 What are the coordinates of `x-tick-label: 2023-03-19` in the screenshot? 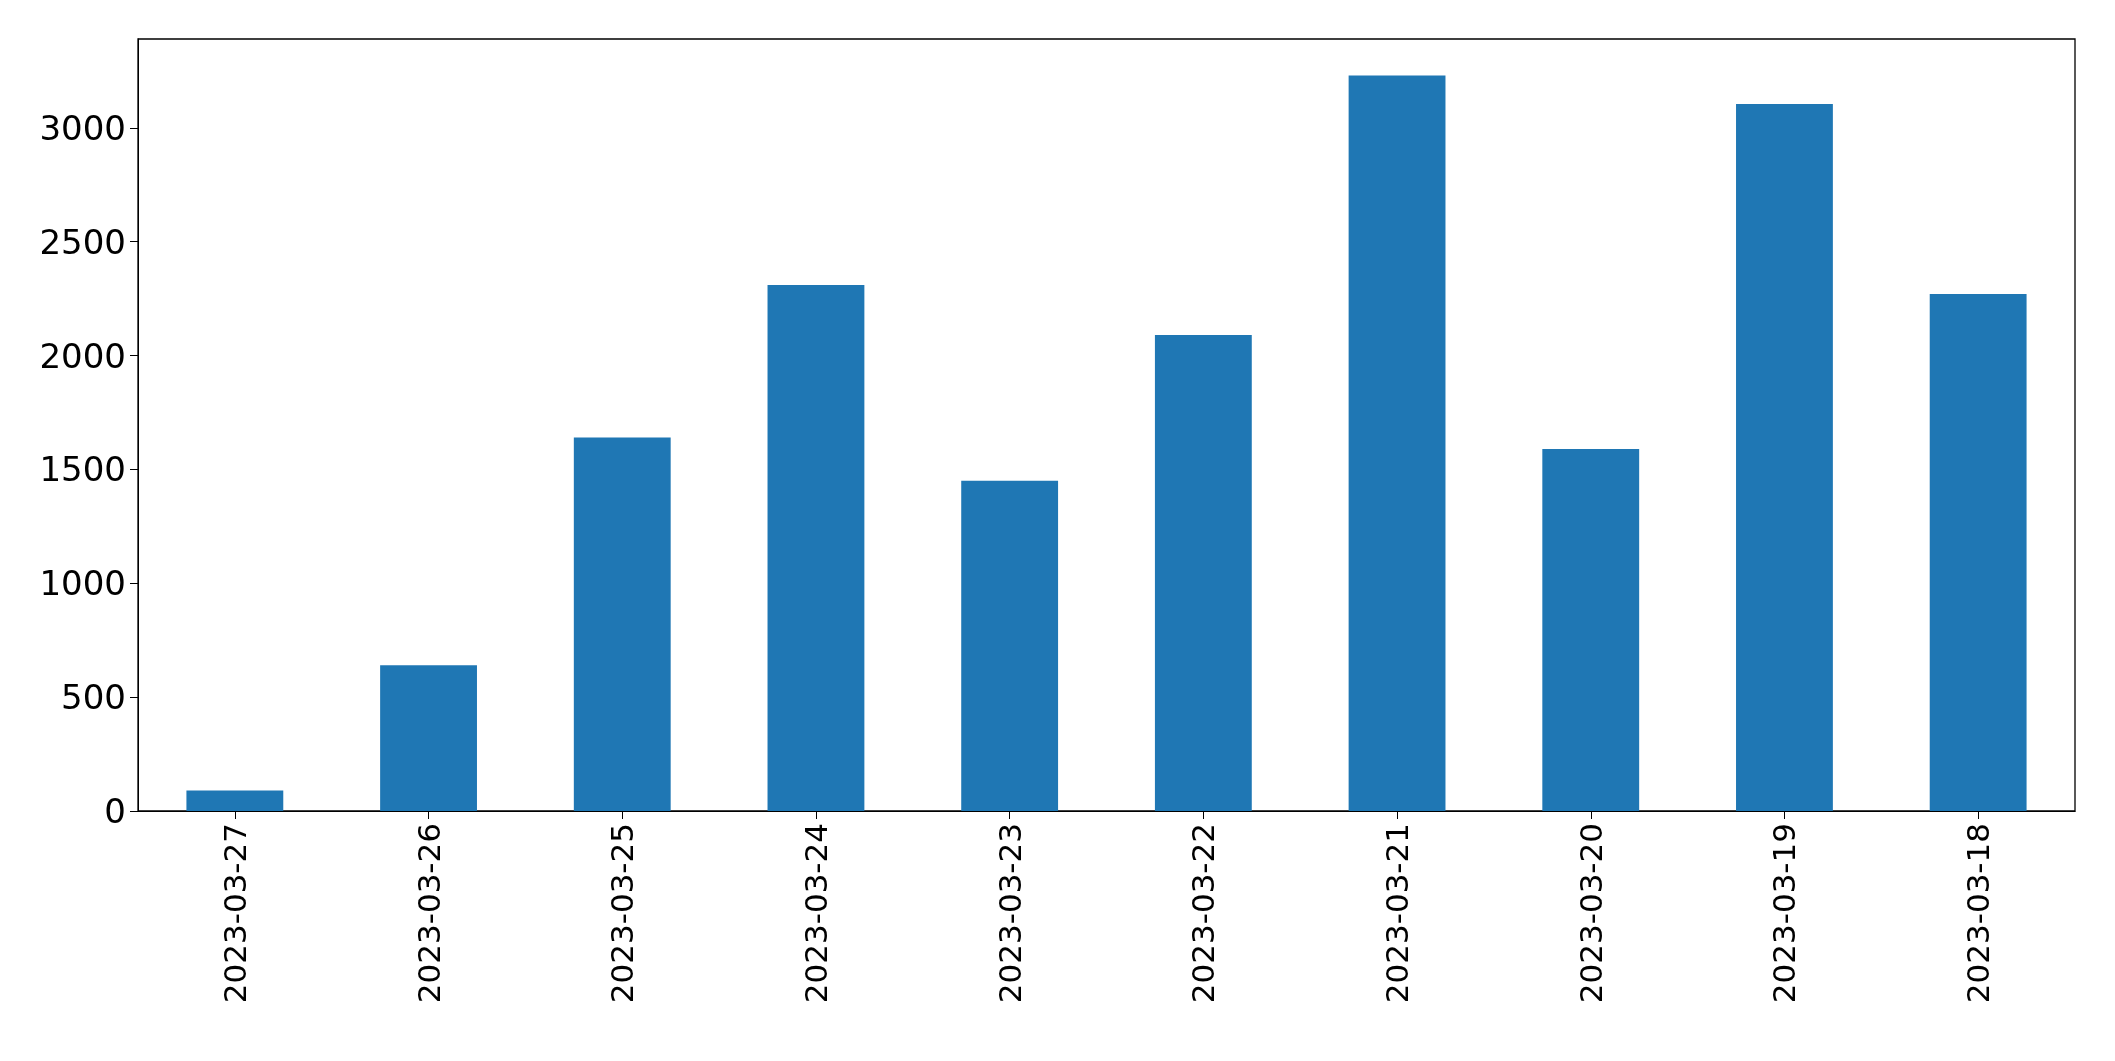 It's located at (1784, 913).